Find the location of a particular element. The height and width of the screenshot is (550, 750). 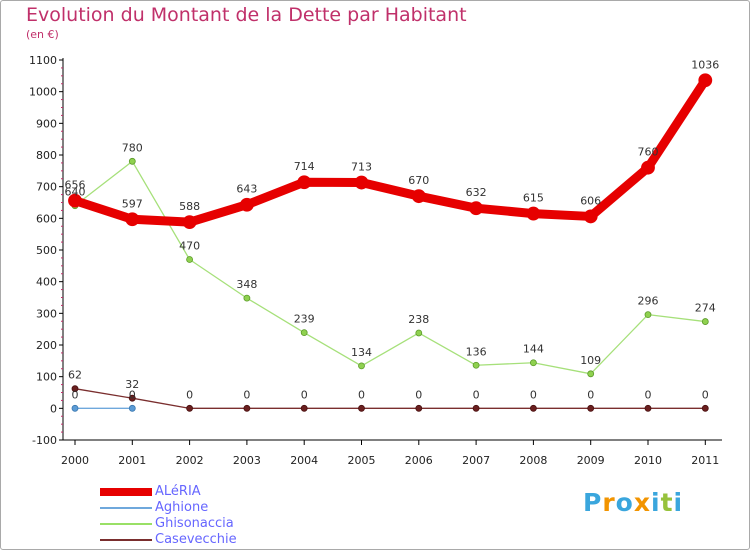

y-tick-label: 600 is located at coordinates (46, 218).